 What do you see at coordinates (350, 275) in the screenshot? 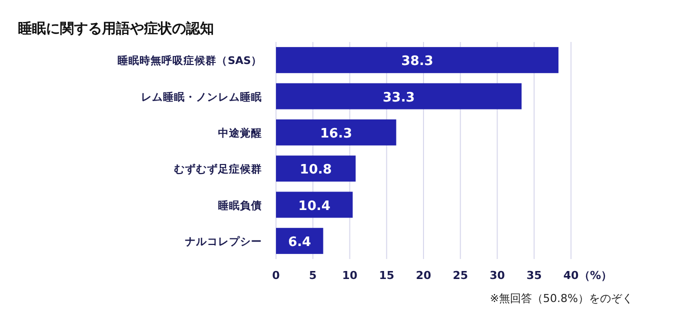
I see `x-tick-label: 10` at bounding box center [350, 275].